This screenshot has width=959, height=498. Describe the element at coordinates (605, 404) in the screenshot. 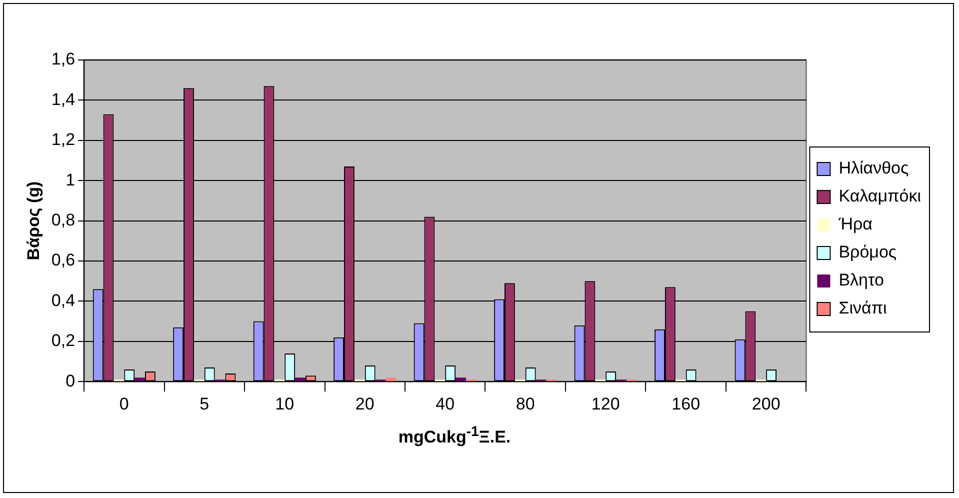

I see `x-tick-label: 120` at that location.